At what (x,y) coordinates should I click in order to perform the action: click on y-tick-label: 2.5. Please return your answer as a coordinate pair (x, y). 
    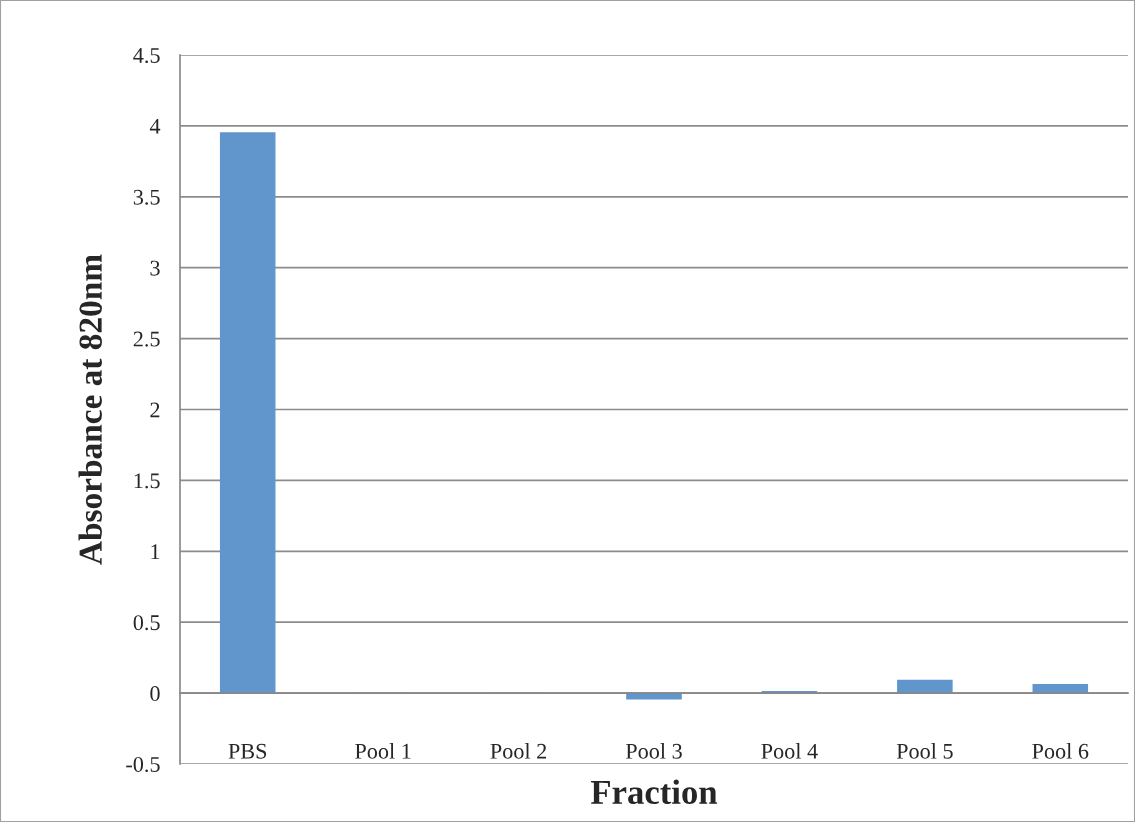
    Looking at the image, I should click on (146, 339).